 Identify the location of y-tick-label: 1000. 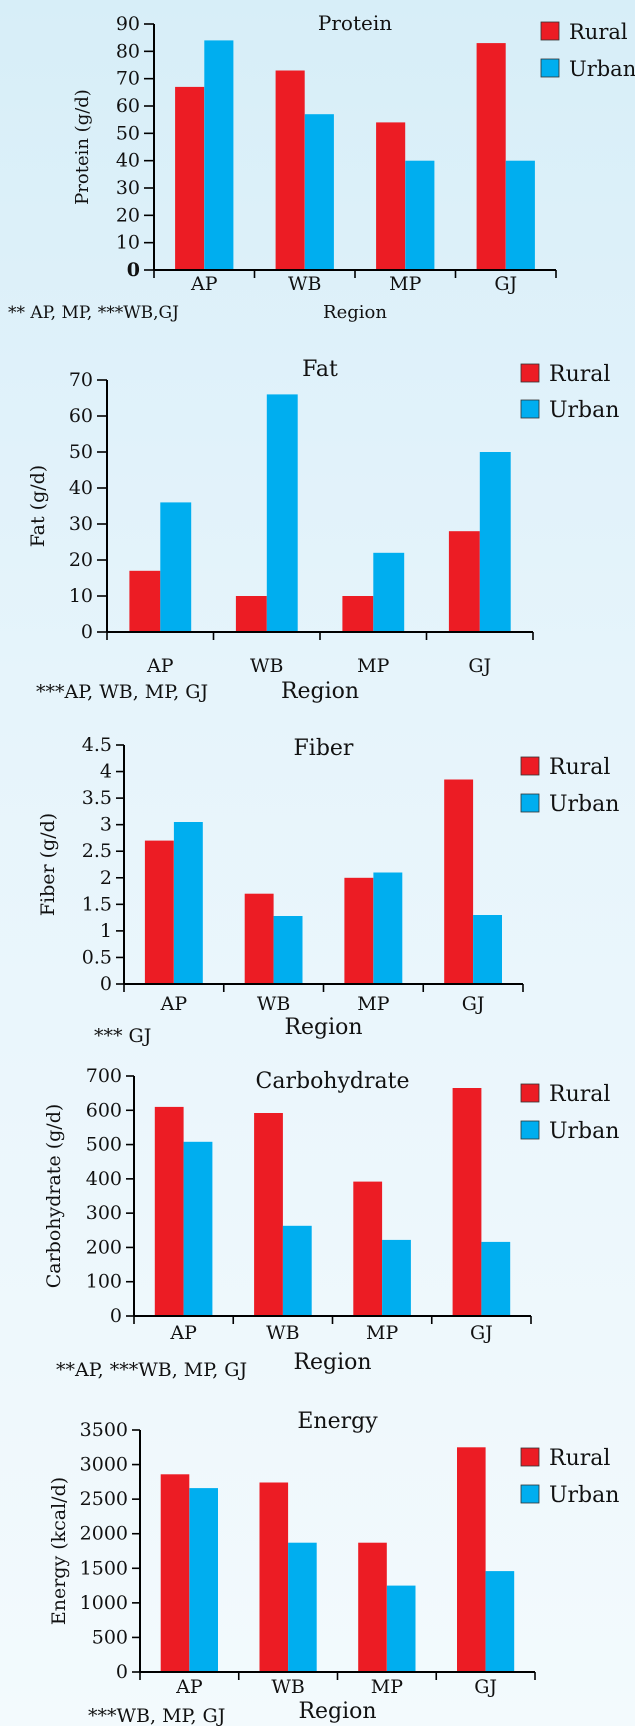
(104, 1603).